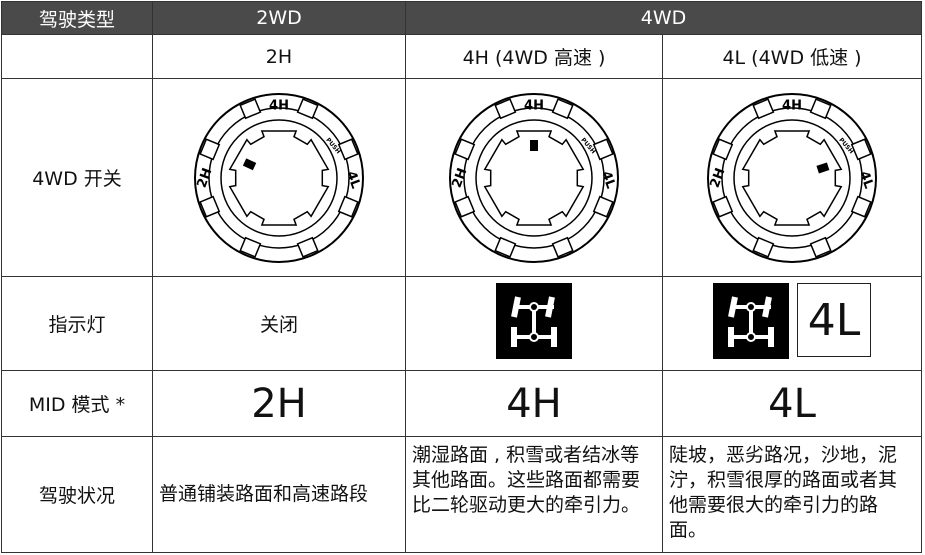 The height and width of the screenshot is (555, 925). Describe the element at coordinates (792, 403) in the screenshot. I see `mid-value: 4L` at that location.